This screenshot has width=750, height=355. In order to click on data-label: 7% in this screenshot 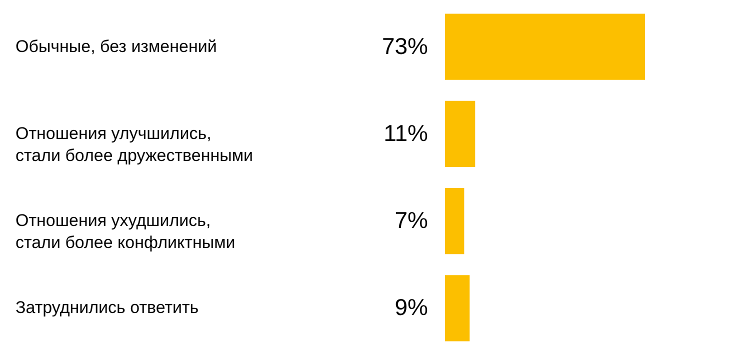, I will do `click(411, 220)`.